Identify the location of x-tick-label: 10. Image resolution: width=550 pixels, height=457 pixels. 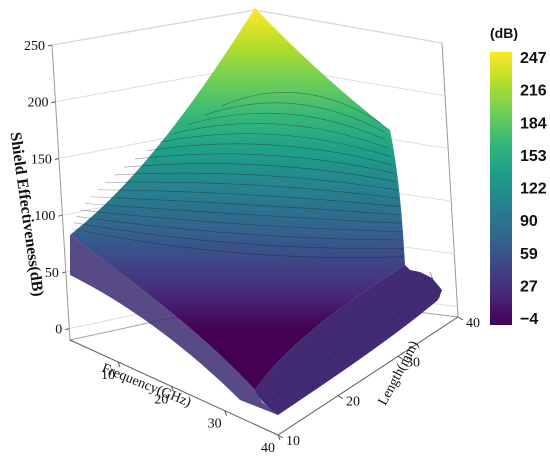
(108, 375).